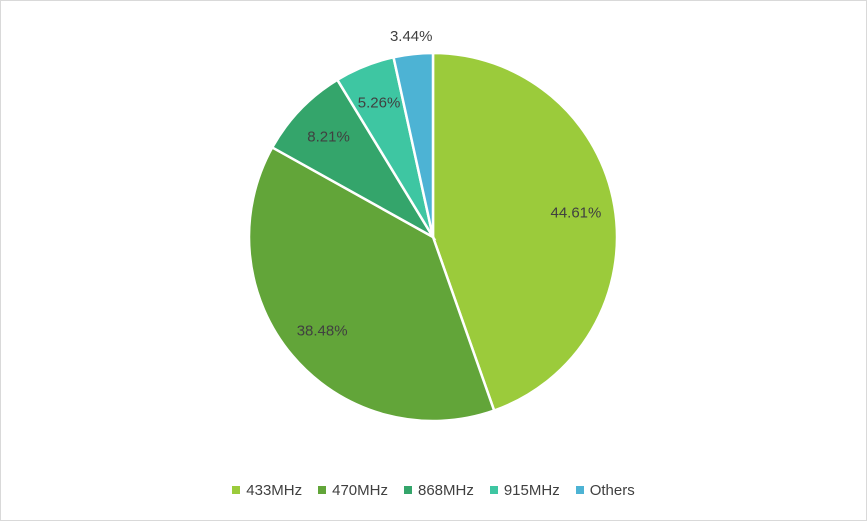 Image resolution: width=867 pixels, height=521 pixels. What do you see at coordinates (328, 136) in the screenshot?
I see `data-label-868mhz: 8.21%` at bounding box center [328, 136].